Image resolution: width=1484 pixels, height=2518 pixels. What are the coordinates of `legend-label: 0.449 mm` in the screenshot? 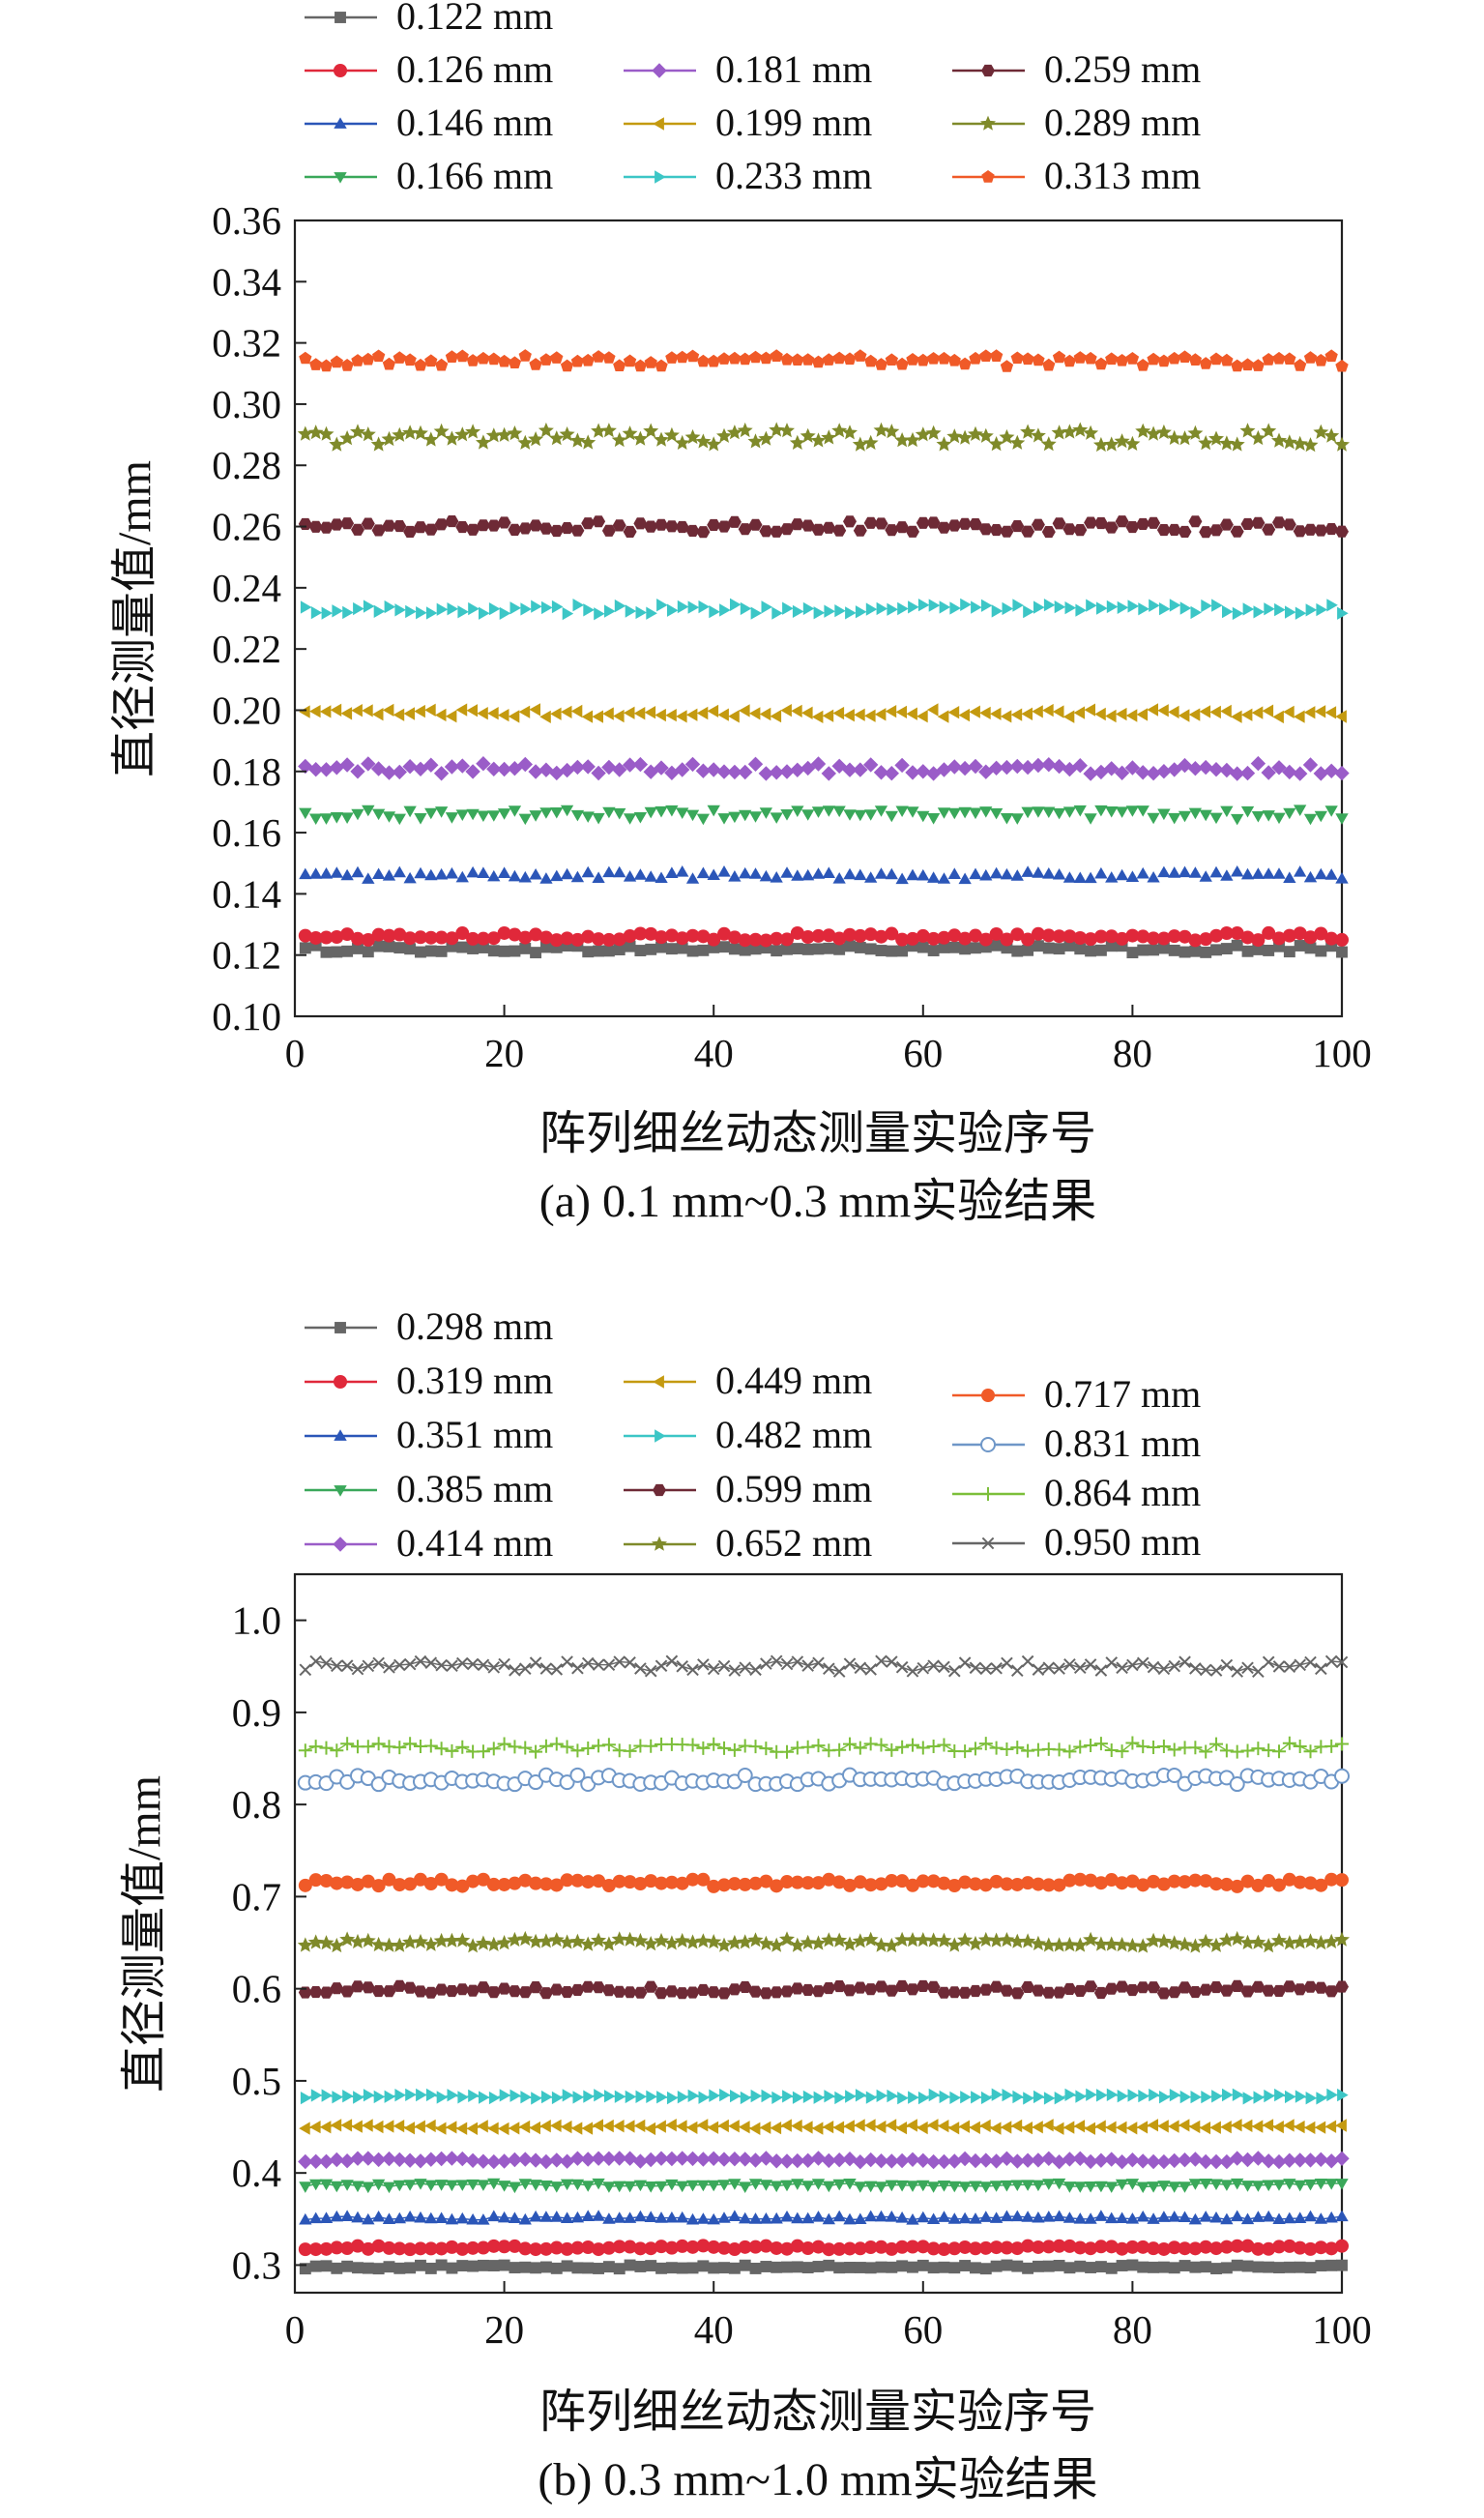 It's located at (794, 1380).